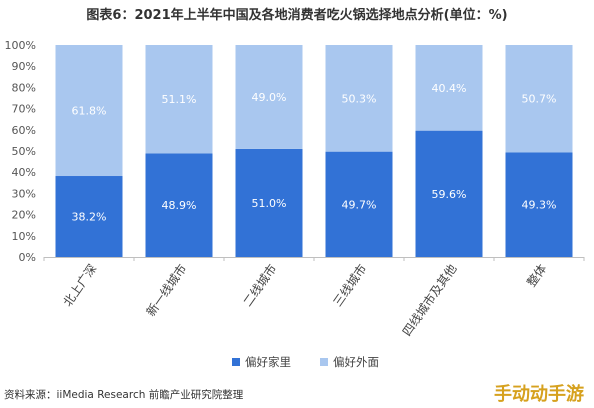  I want to click on data-label: 48.9%, so click(179, 205).